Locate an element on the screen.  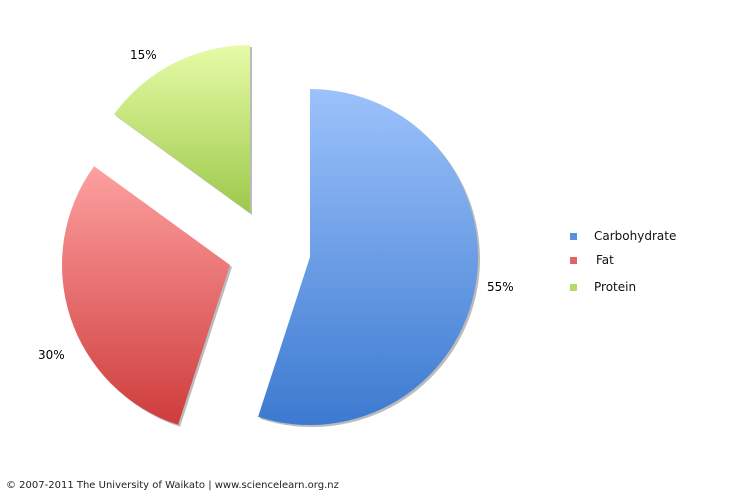
legend-item-fat: Fat is located at coordinates (592, 260).